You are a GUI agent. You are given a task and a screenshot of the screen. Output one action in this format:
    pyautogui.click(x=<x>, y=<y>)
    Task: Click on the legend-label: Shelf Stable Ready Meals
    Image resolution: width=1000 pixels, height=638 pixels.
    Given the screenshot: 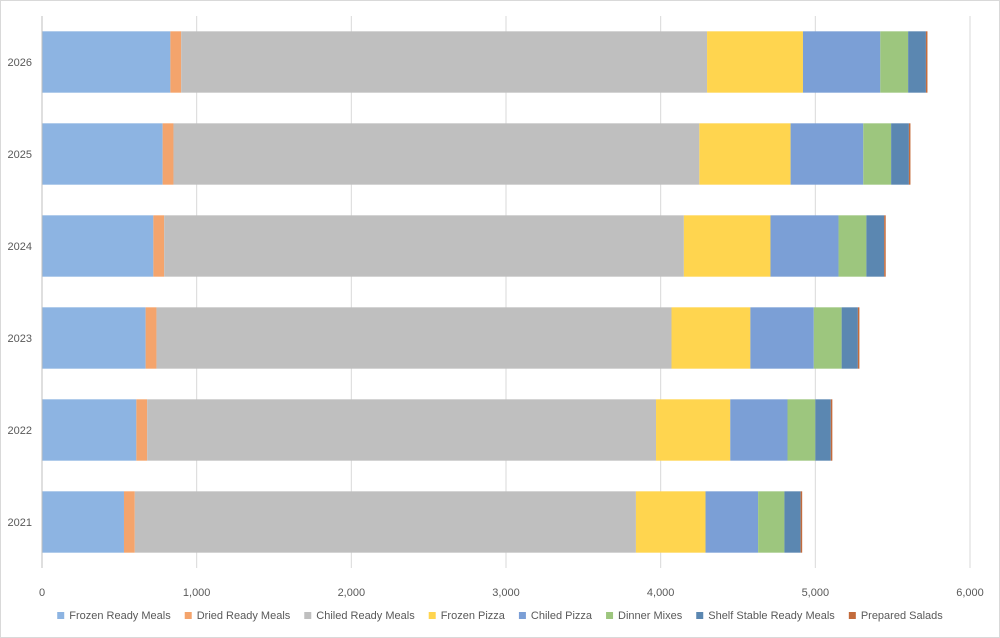 What is the action you would take?
    pyautogui.click(x=771, y=616)
    